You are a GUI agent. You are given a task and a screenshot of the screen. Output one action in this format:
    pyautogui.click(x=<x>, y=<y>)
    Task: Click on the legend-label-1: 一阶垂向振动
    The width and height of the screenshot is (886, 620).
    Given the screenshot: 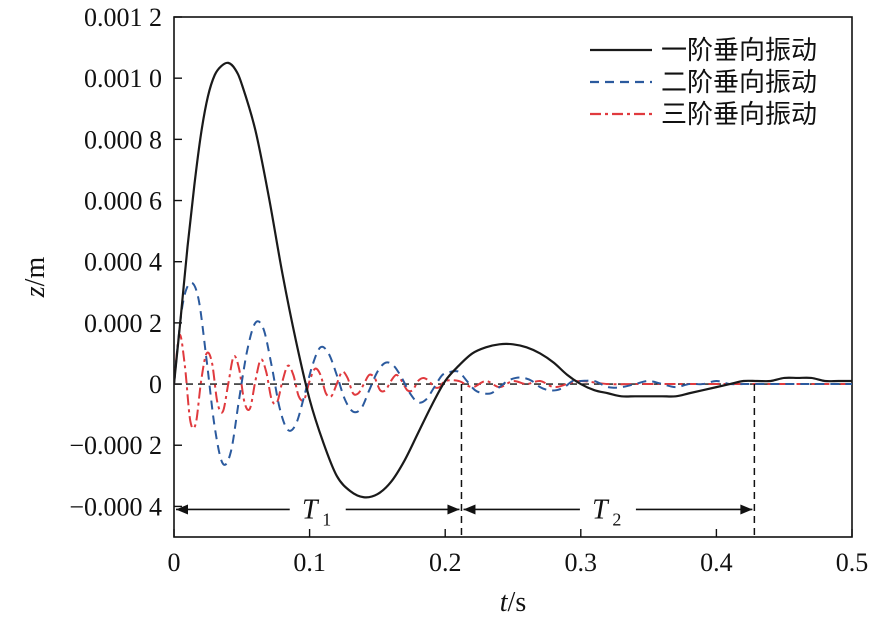 What is the action you would take?
    pyautogui.click(x=739, y=50)
    